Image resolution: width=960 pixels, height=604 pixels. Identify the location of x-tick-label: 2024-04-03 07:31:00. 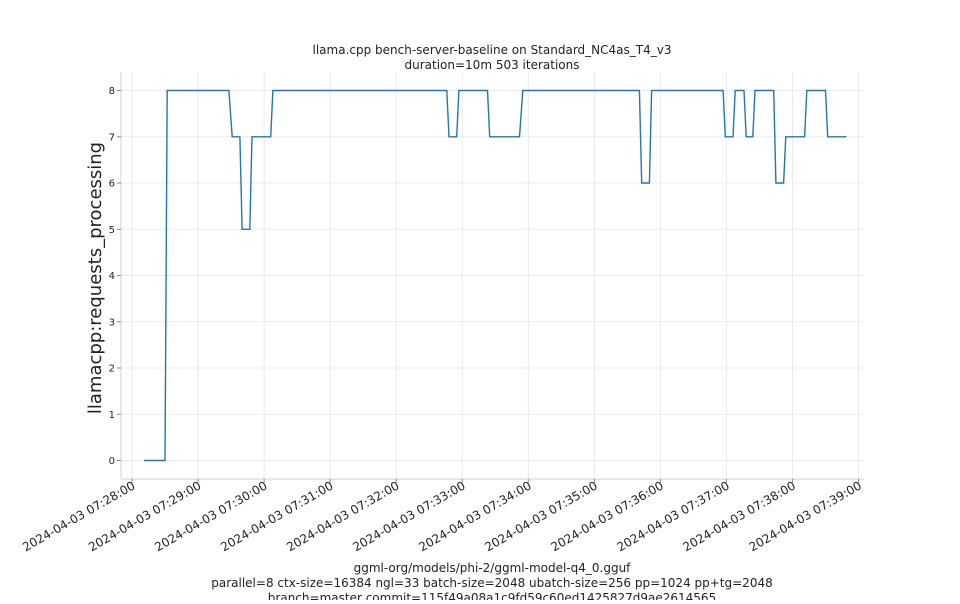
(276, 516).